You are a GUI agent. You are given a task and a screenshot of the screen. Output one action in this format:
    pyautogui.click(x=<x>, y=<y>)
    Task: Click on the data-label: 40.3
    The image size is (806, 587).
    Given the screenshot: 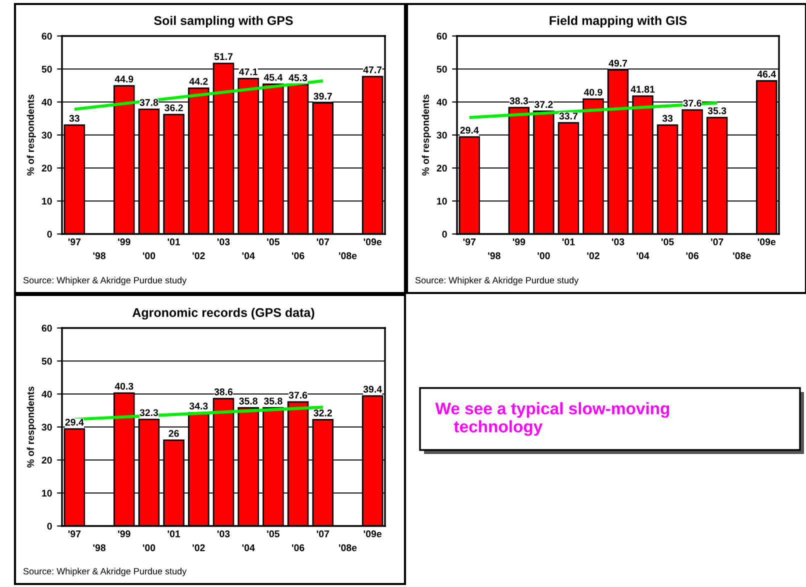 What is the action you would take?
    pyautogui.click(x=124, y=386)
    